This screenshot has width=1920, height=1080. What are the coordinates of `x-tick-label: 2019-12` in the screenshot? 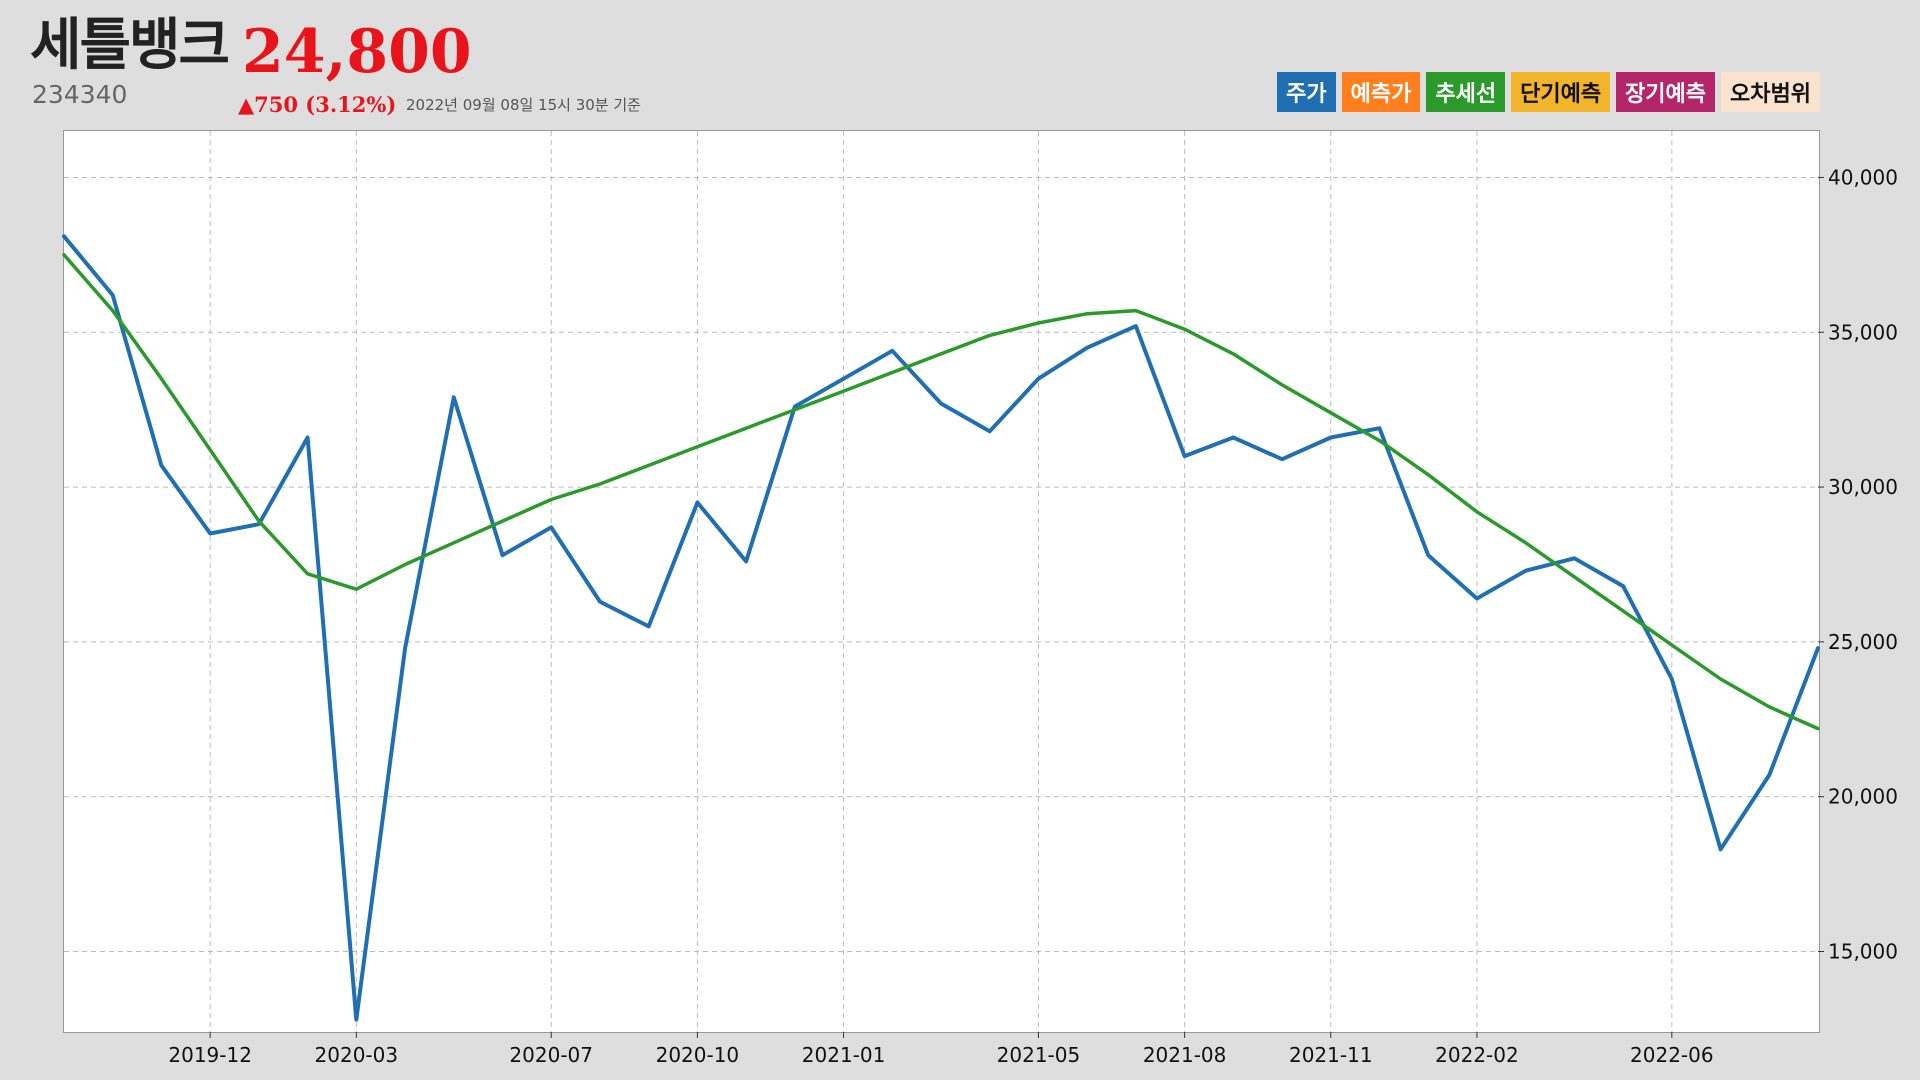 It's located at (210, 1055).